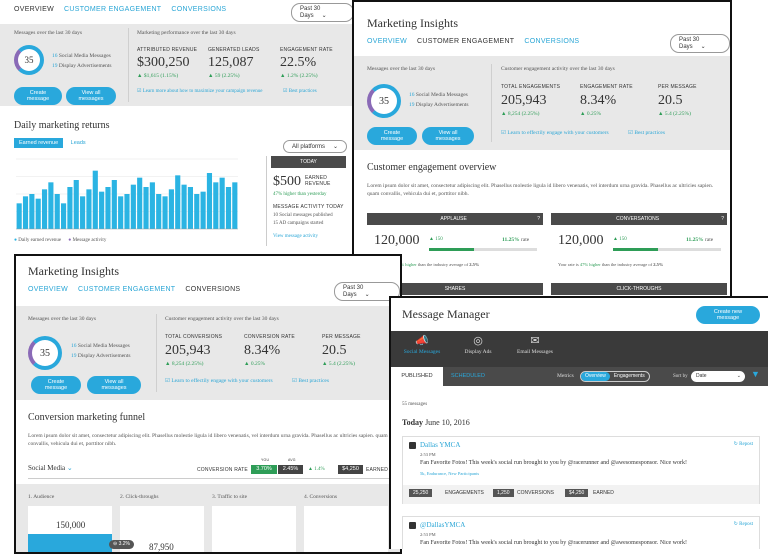  I want to click on click-value: 87,950, so click(161, 547).